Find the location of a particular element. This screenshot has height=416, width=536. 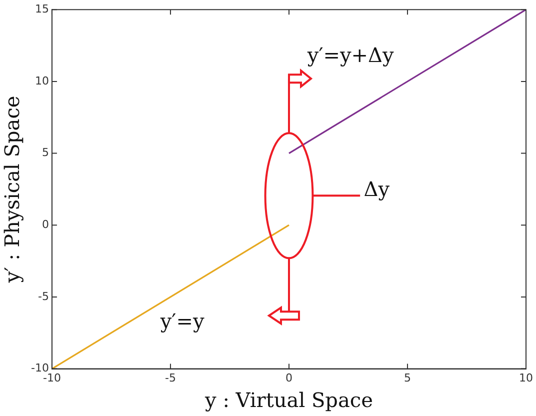

y-tick-label: 10 is located at coordinates (41, 81).